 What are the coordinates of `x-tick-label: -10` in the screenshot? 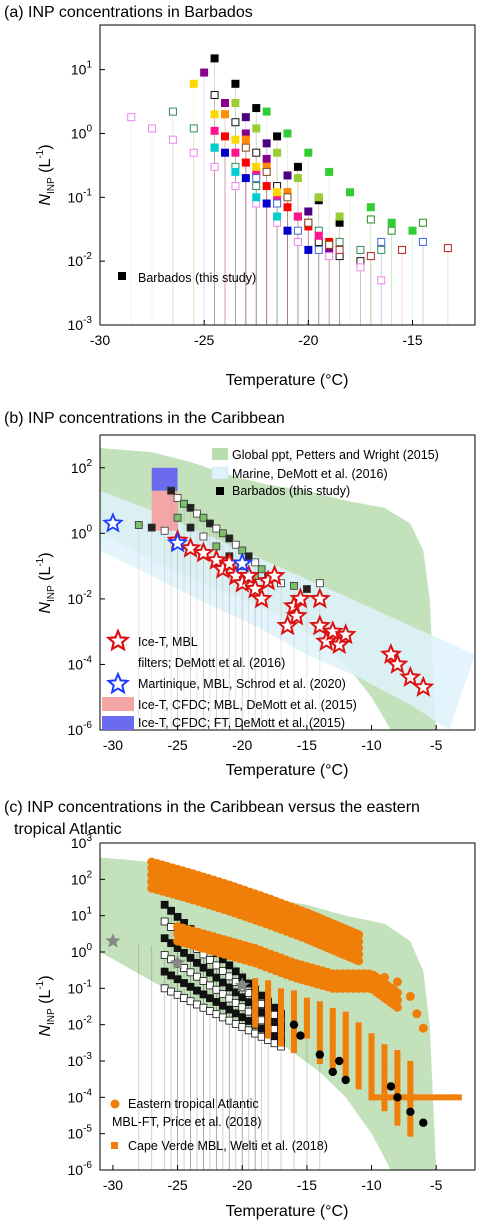 It's located at (371, 745).